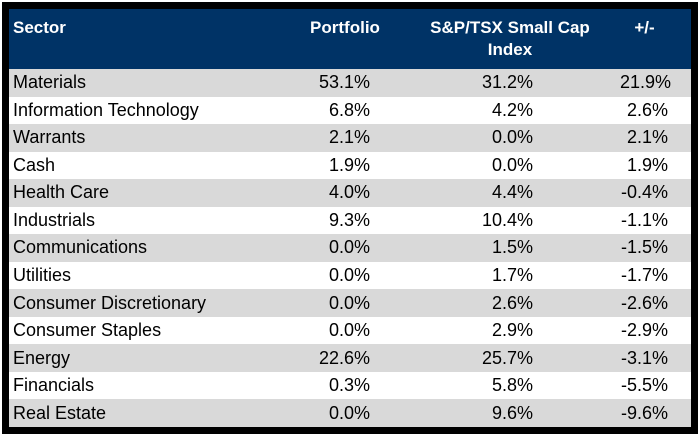 Image resolution: width=700 pixels, height=436 pixels. I want to click on column-header-portfolio: Portfolio, so click(345, 39).